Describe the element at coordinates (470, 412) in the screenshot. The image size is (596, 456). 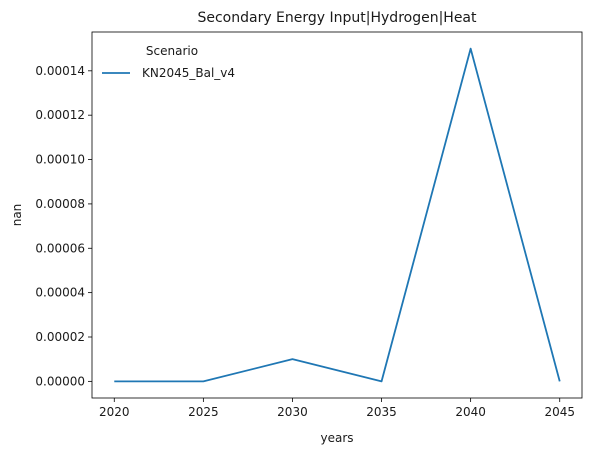
I see `x-tick-label: 2040` at that location.